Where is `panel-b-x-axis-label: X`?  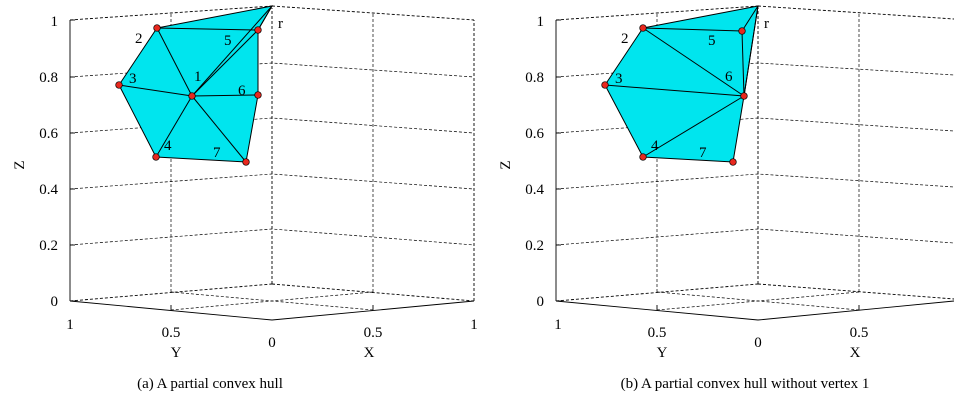 panel-b-x-axis-label: X is located at coordinates (855, 353).